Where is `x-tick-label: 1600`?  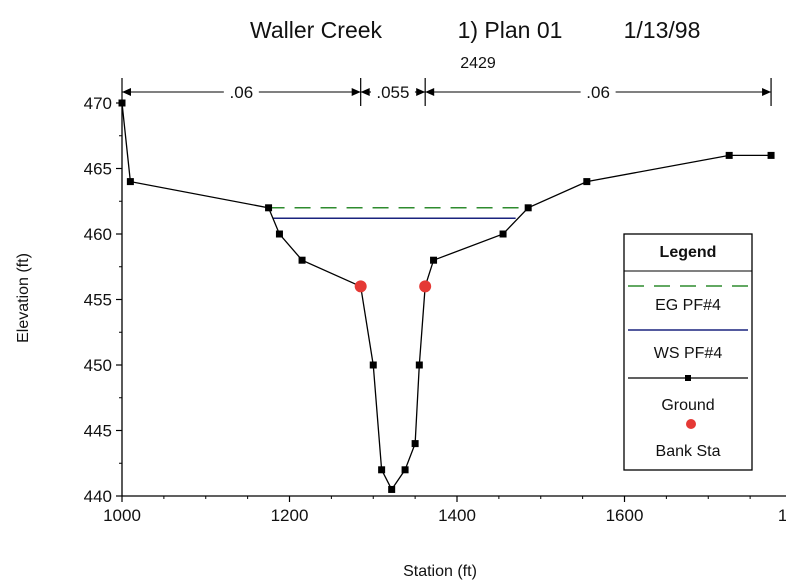 x-tick-label: 1600 is located at coordinates (625, 515).